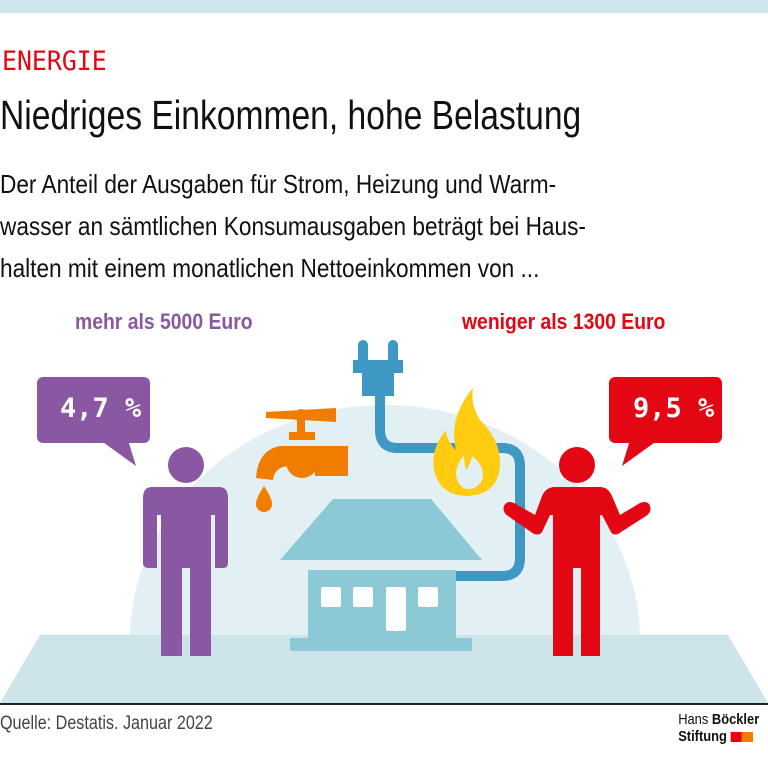 Image resolution: width=768 pixels, height=767 pixels. I want to click on house-icon, so click(381, 575).